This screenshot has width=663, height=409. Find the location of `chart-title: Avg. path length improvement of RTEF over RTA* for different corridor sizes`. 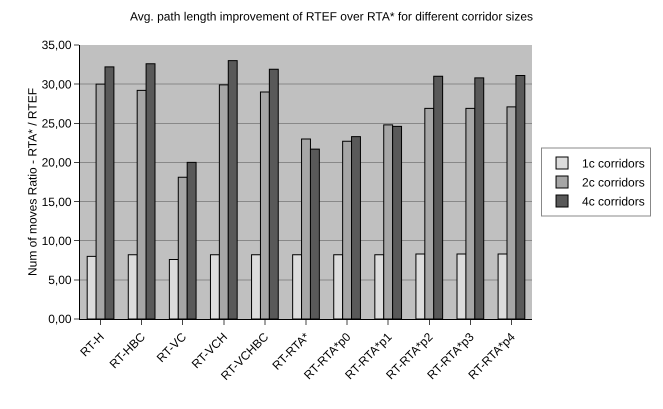

chart-title: Avg. path length improvement of RTEF over RTA* for different corridor sizes is located at coordinates (332, 17).